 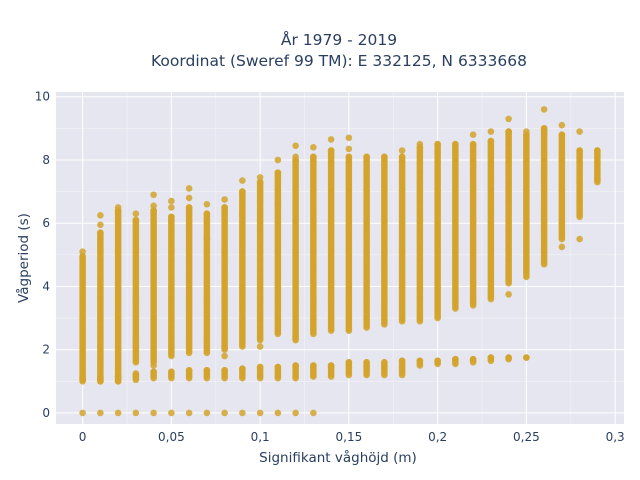 What do you see at coordinates (437, 437) in the screenshot?
I see `x-tick-label: 0,2` at bounding box center [437, 437].